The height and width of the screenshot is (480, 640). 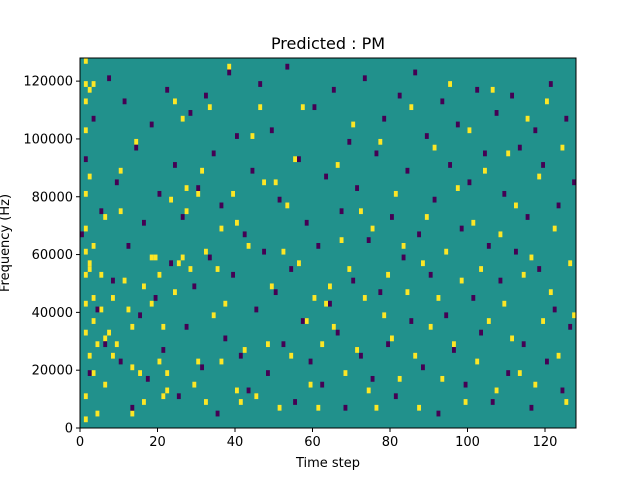 I want to click on x-tick-label: 120, so click(x=545, y=442).